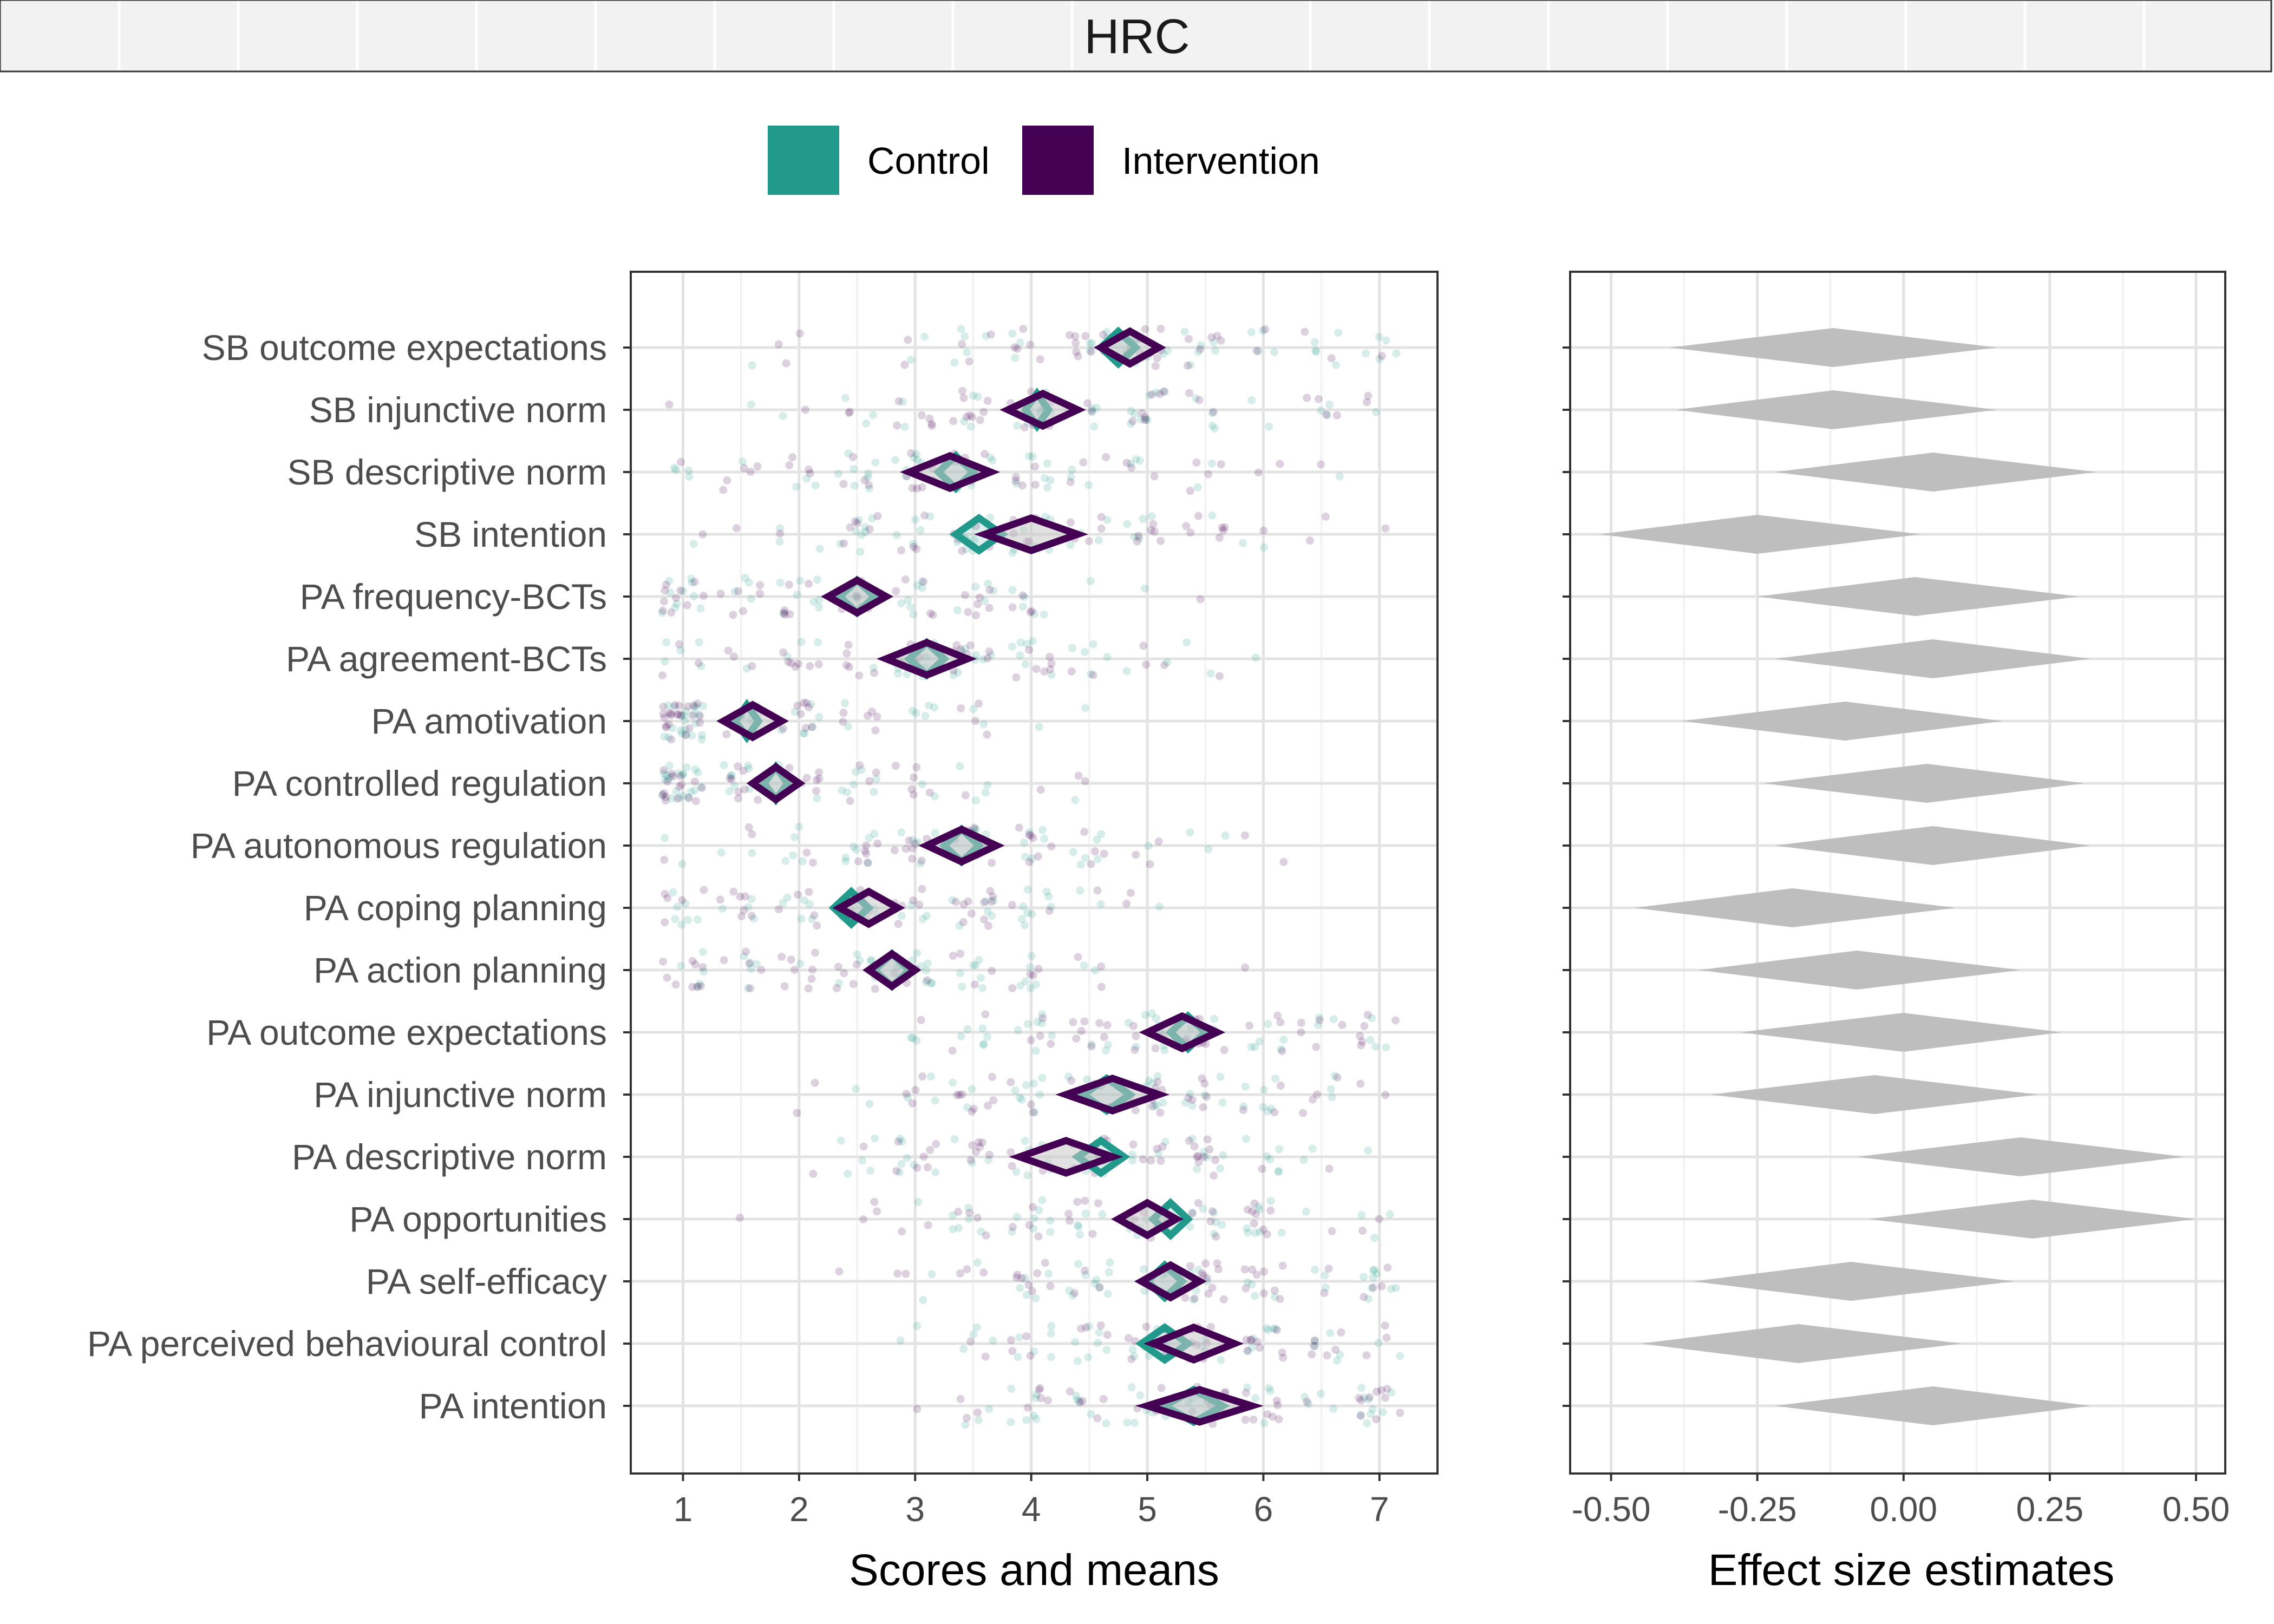 The height and width of the screenshot is (1624, 2274). Describe the element at coordinates (1171, 1282) in the screenshot. I see `mean-diamond-intervention-pa-self-efficacy` at that location.